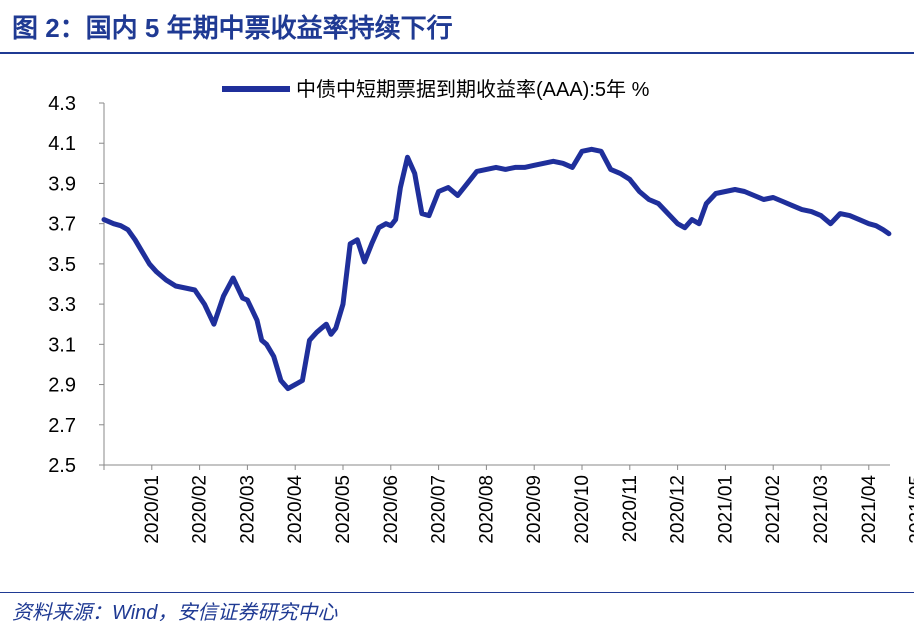  I want to click on x-tick-label: 2020/02, so click(200, 509).